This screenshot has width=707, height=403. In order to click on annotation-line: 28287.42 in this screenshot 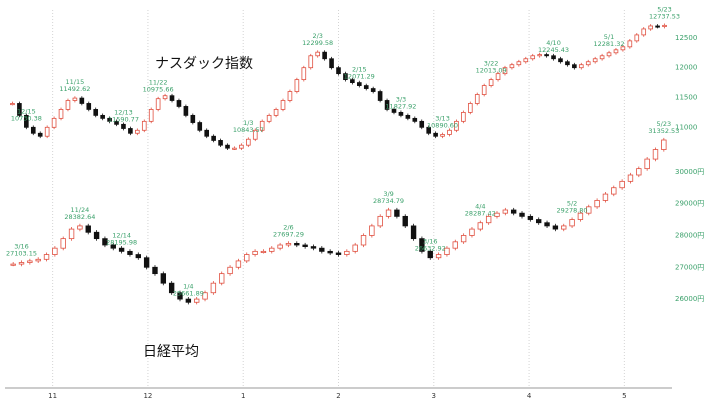, I will do `click(480, 214)`.